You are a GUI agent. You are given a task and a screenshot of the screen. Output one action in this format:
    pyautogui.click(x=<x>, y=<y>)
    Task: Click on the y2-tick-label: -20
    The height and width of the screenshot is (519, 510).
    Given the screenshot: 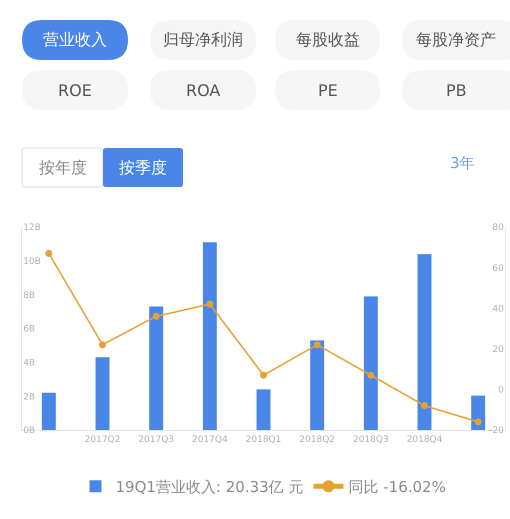 What is the action you would take?
    pyautogui.click(x=496, y=431)
    